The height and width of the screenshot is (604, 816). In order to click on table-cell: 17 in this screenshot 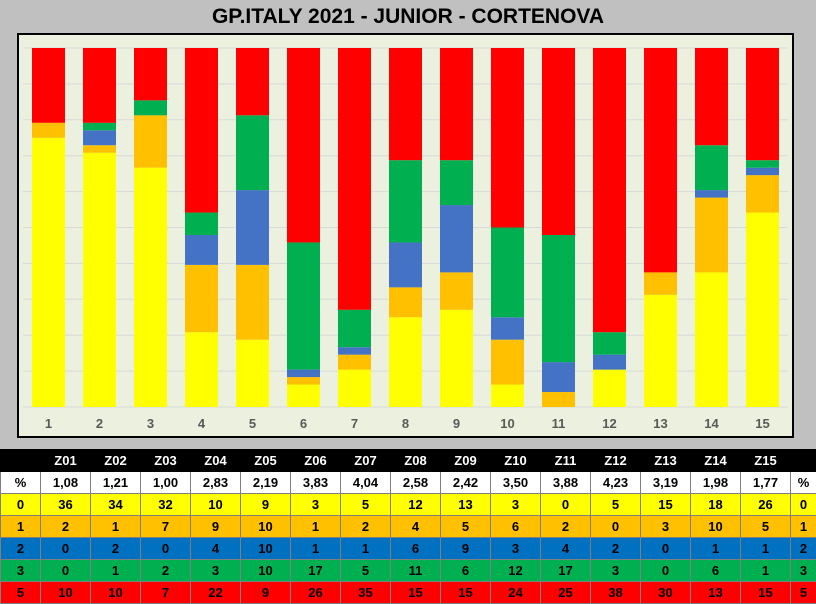, I will do `click(316, 571)`.